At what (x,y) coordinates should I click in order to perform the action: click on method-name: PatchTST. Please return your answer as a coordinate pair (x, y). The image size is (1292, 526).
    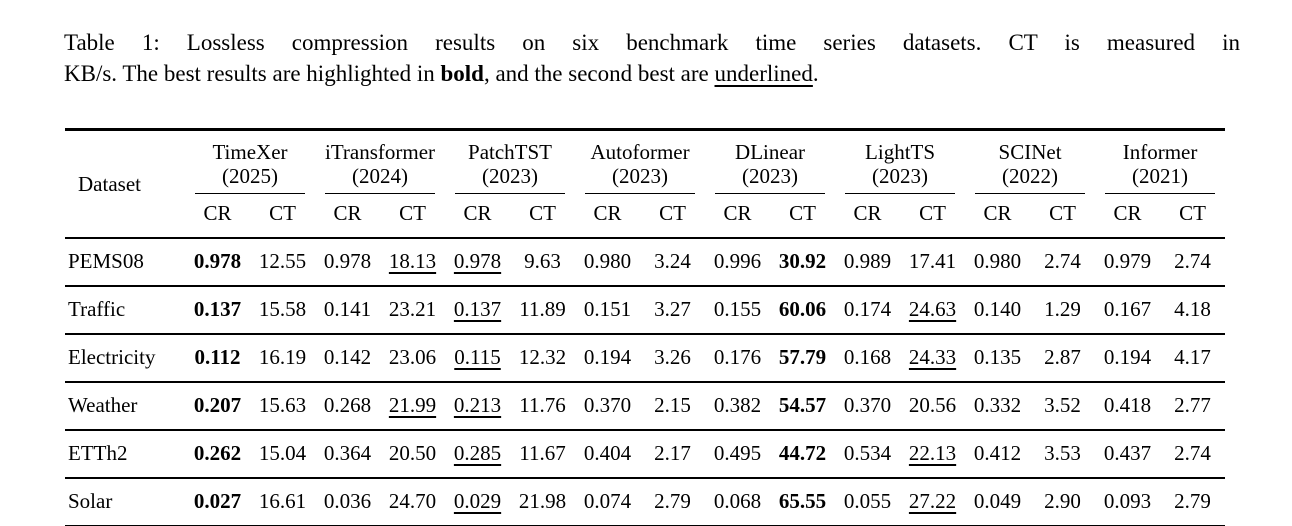
    Looking at the image, I should click on (510, 152).